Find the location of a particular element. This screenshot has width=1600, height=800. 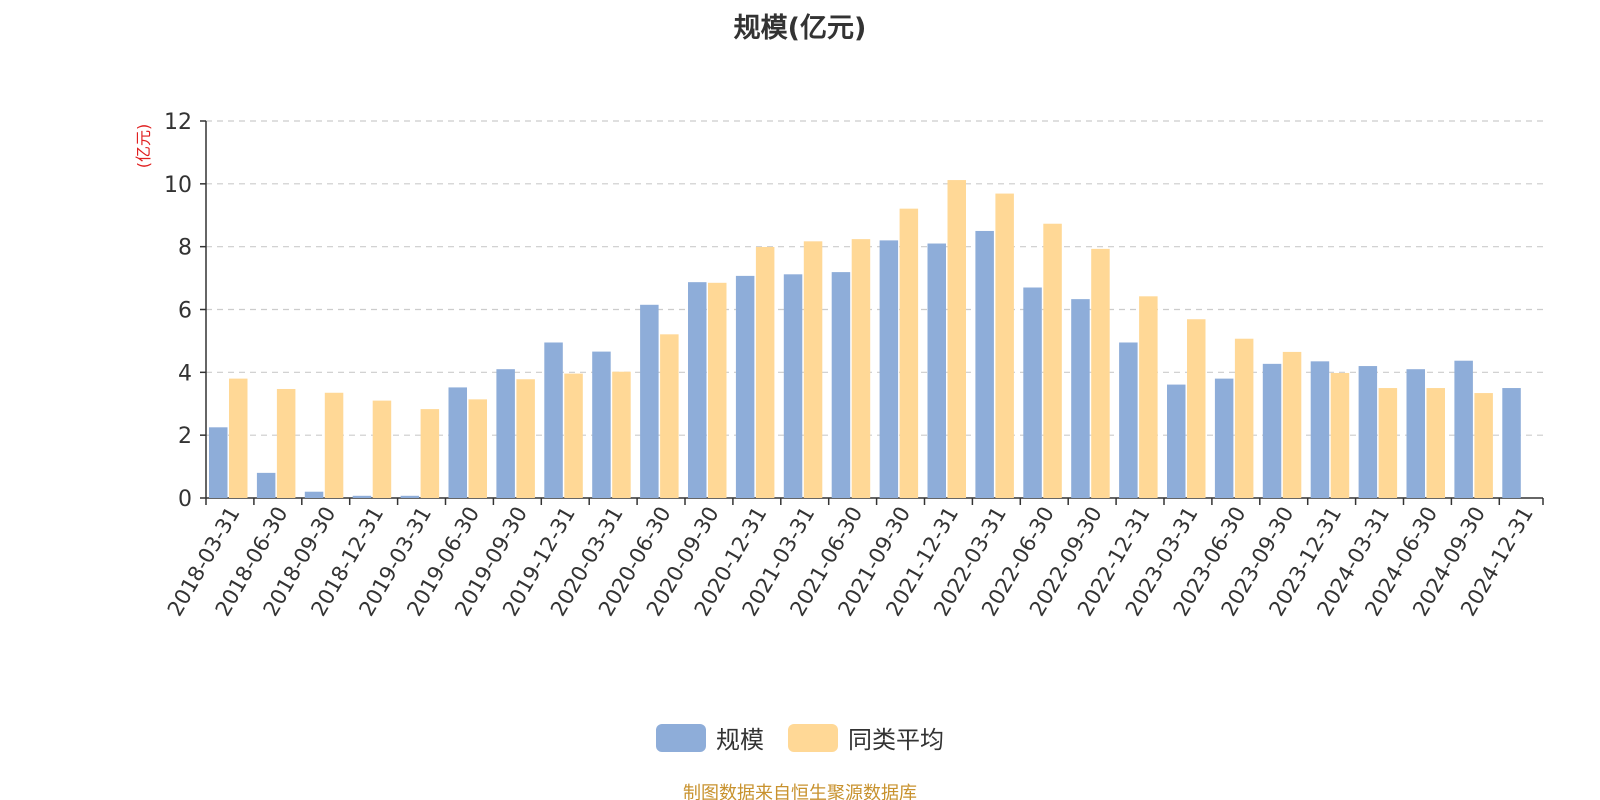

y-tick-label: 10 is located at coordinates (178, 185).